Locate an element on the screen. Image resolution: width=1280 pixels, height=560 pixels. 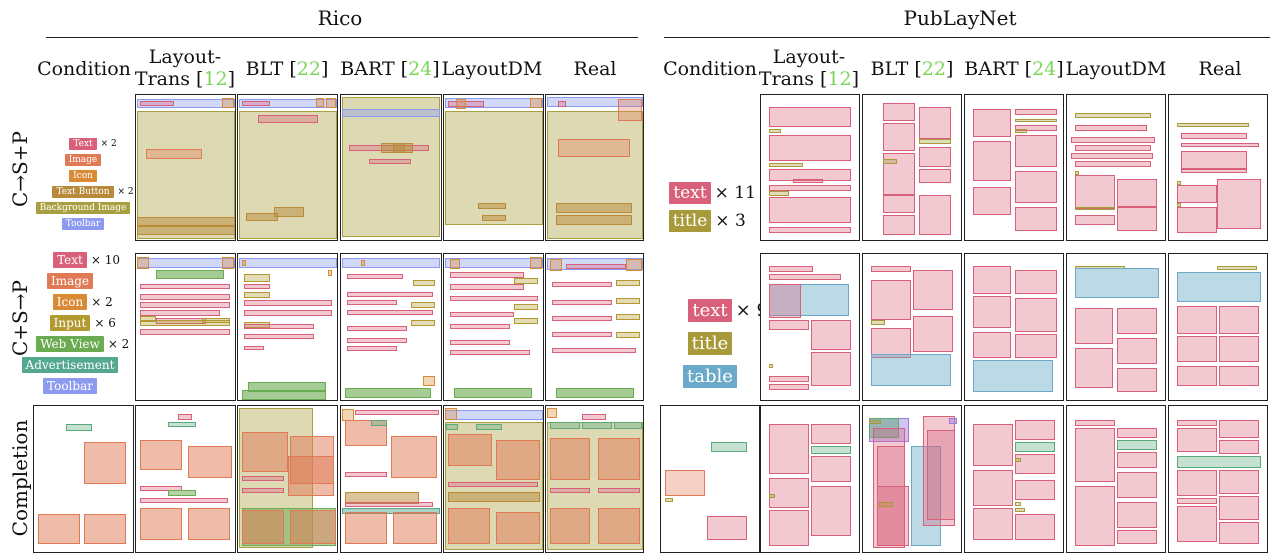
condition-tag-toolbar: Toolbar is located at coordinates (83, 224).